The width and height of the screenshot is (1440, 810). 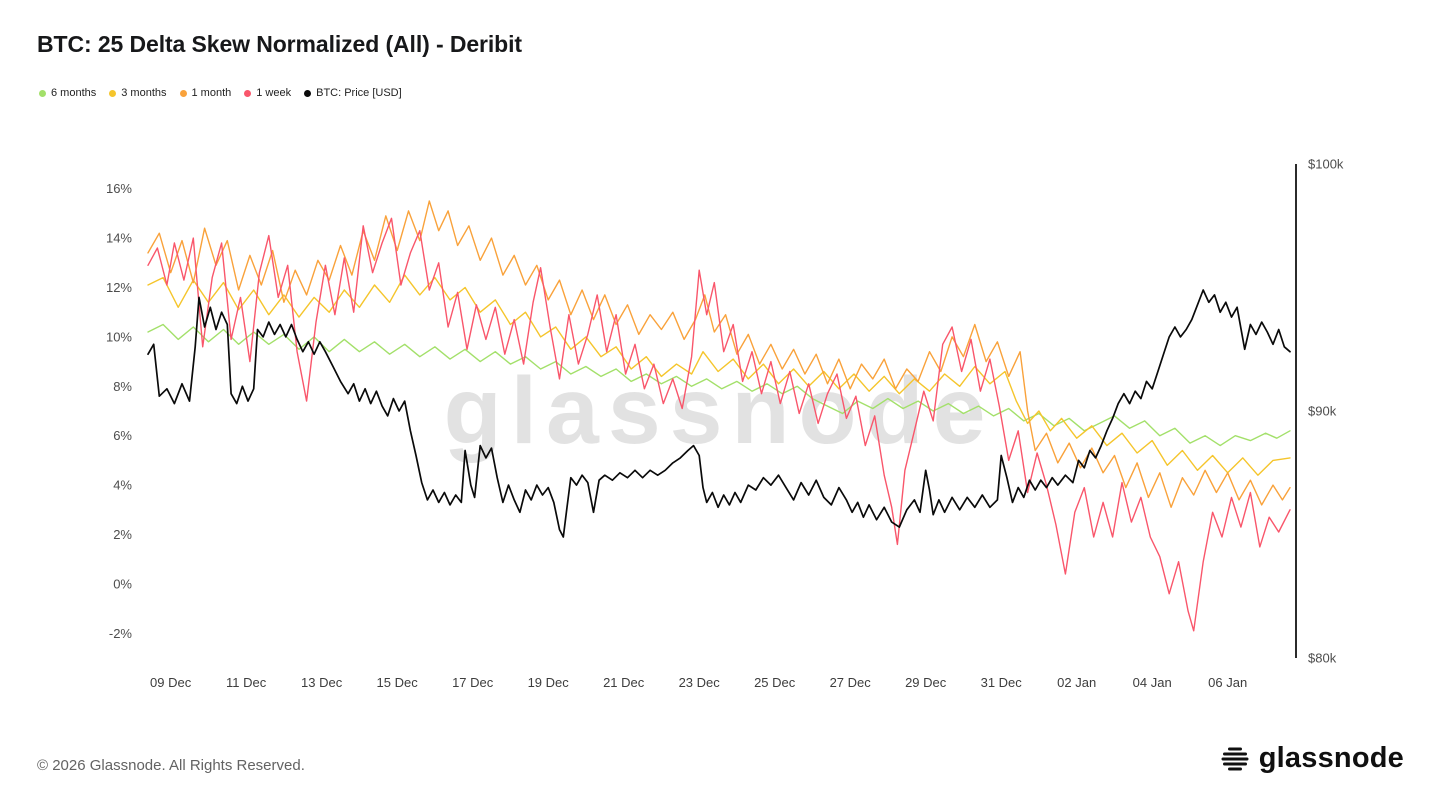 What do you see at coordinates (700, 682) in the screenshot?
I see `x-axis-tick-label: 23 Dec` at bounding box center [700, 682].